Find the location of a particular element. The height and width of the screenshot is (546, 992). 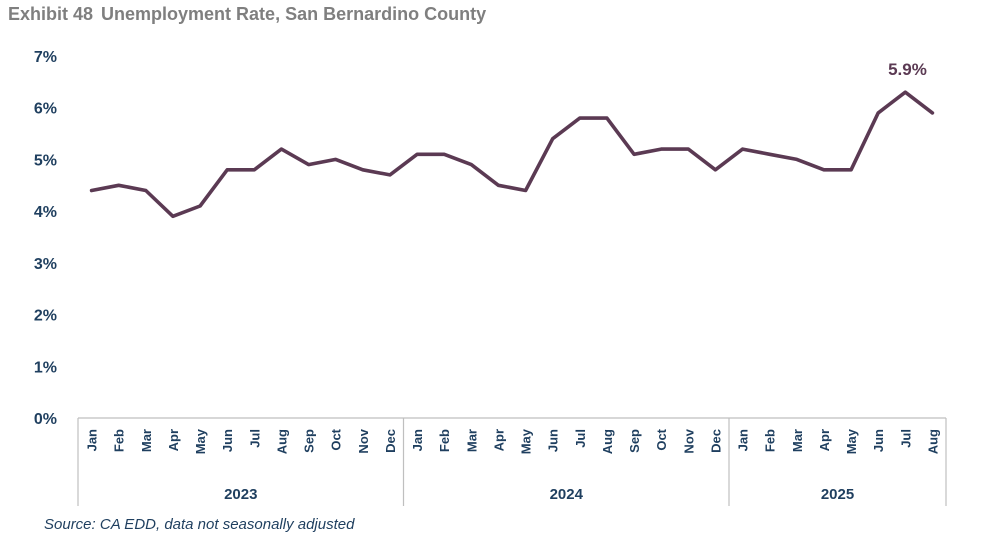

year-label: 2024 is located at coordinates (567, 494).